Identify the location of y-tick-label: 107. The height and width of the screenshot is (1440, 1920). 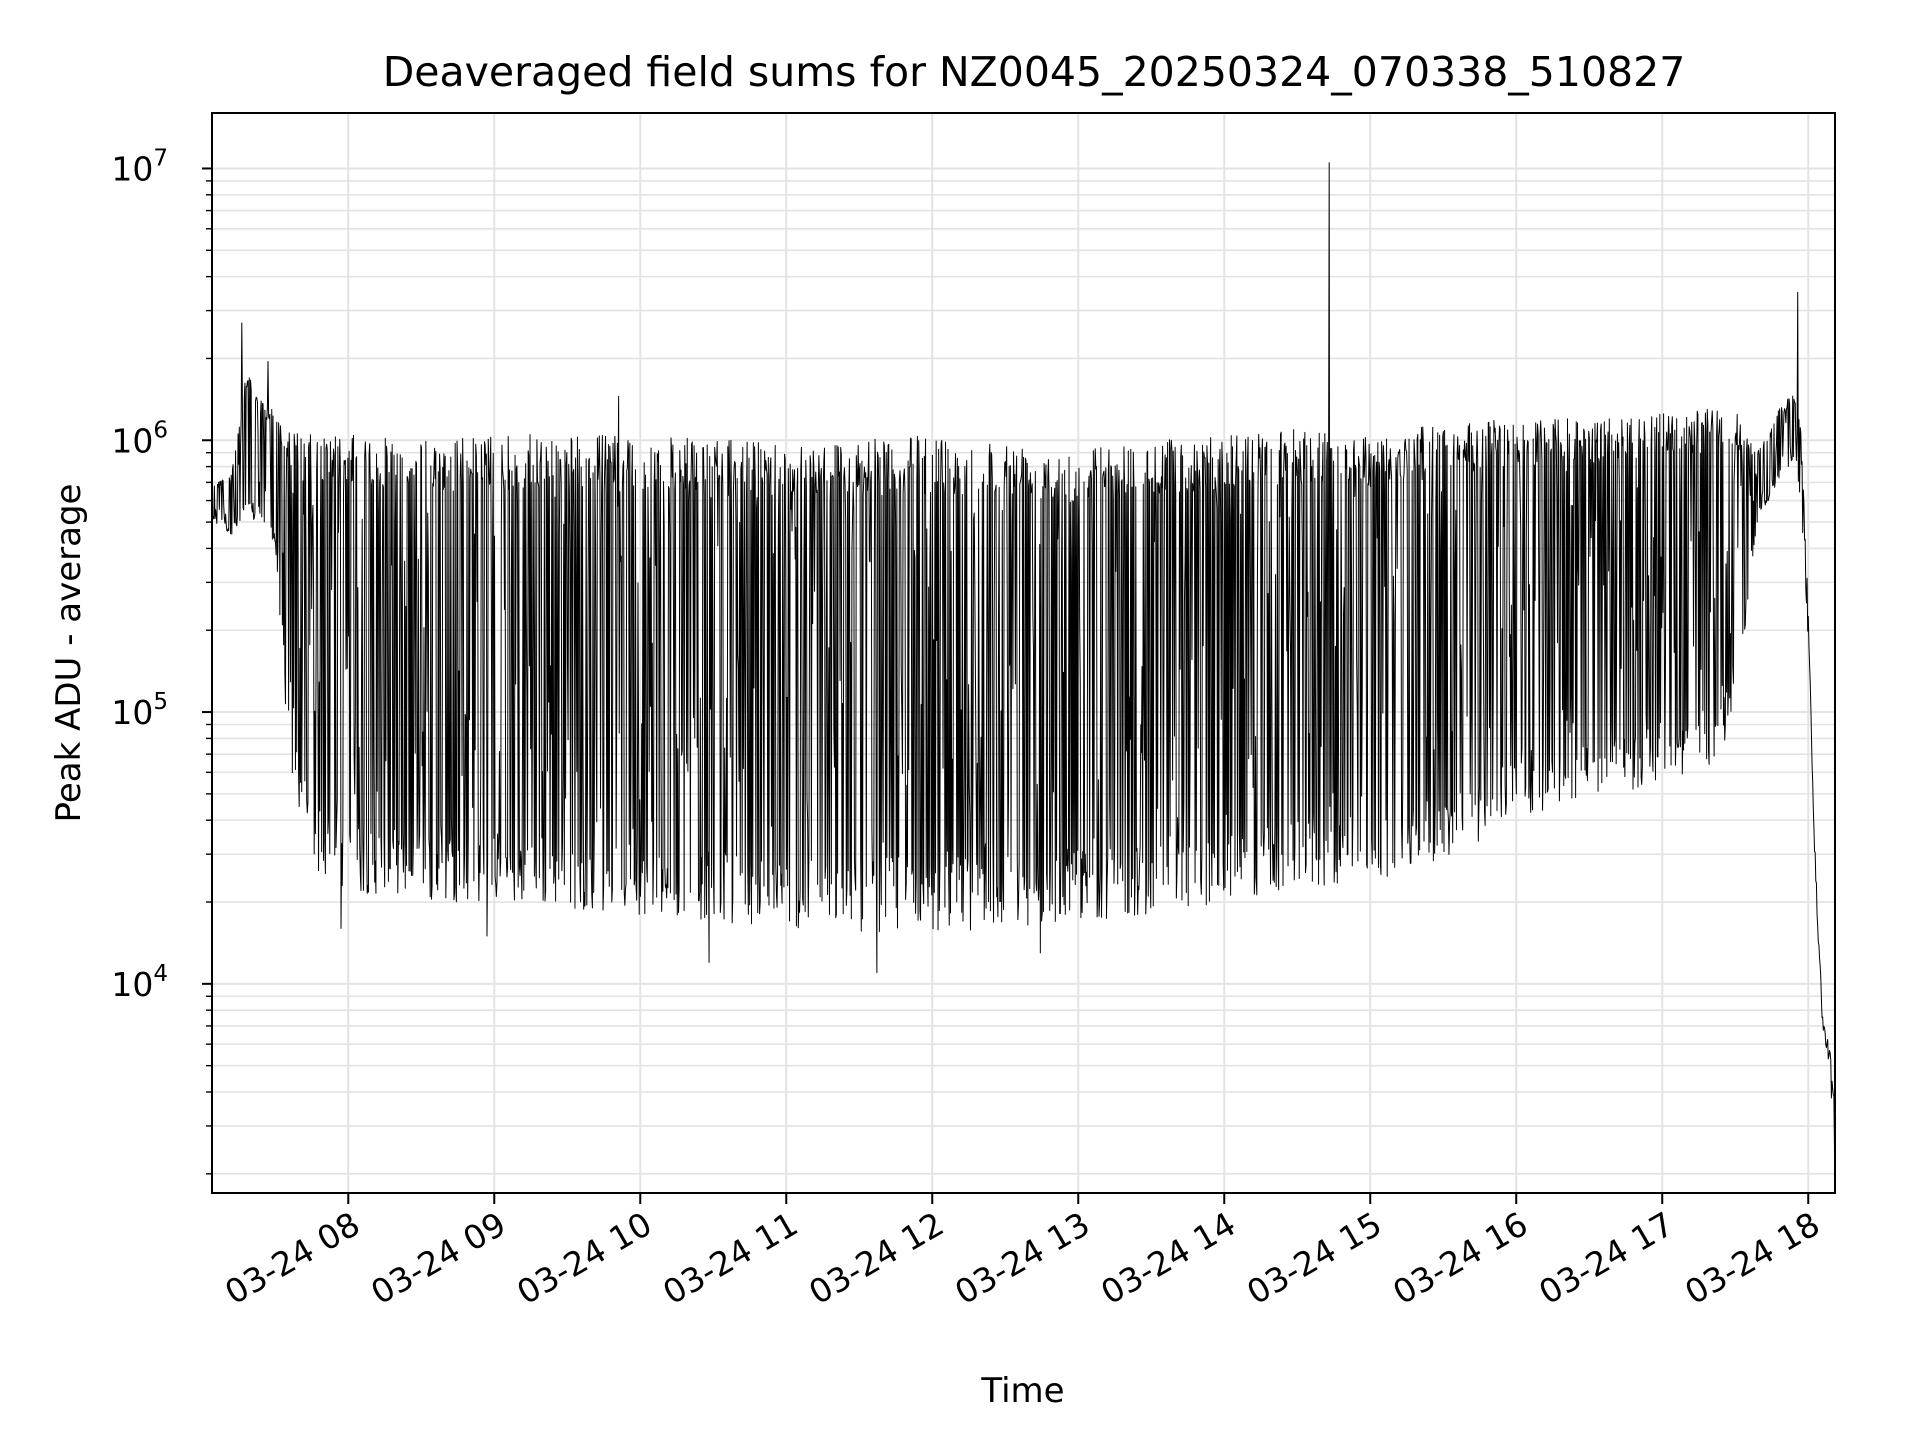
(139, 166).